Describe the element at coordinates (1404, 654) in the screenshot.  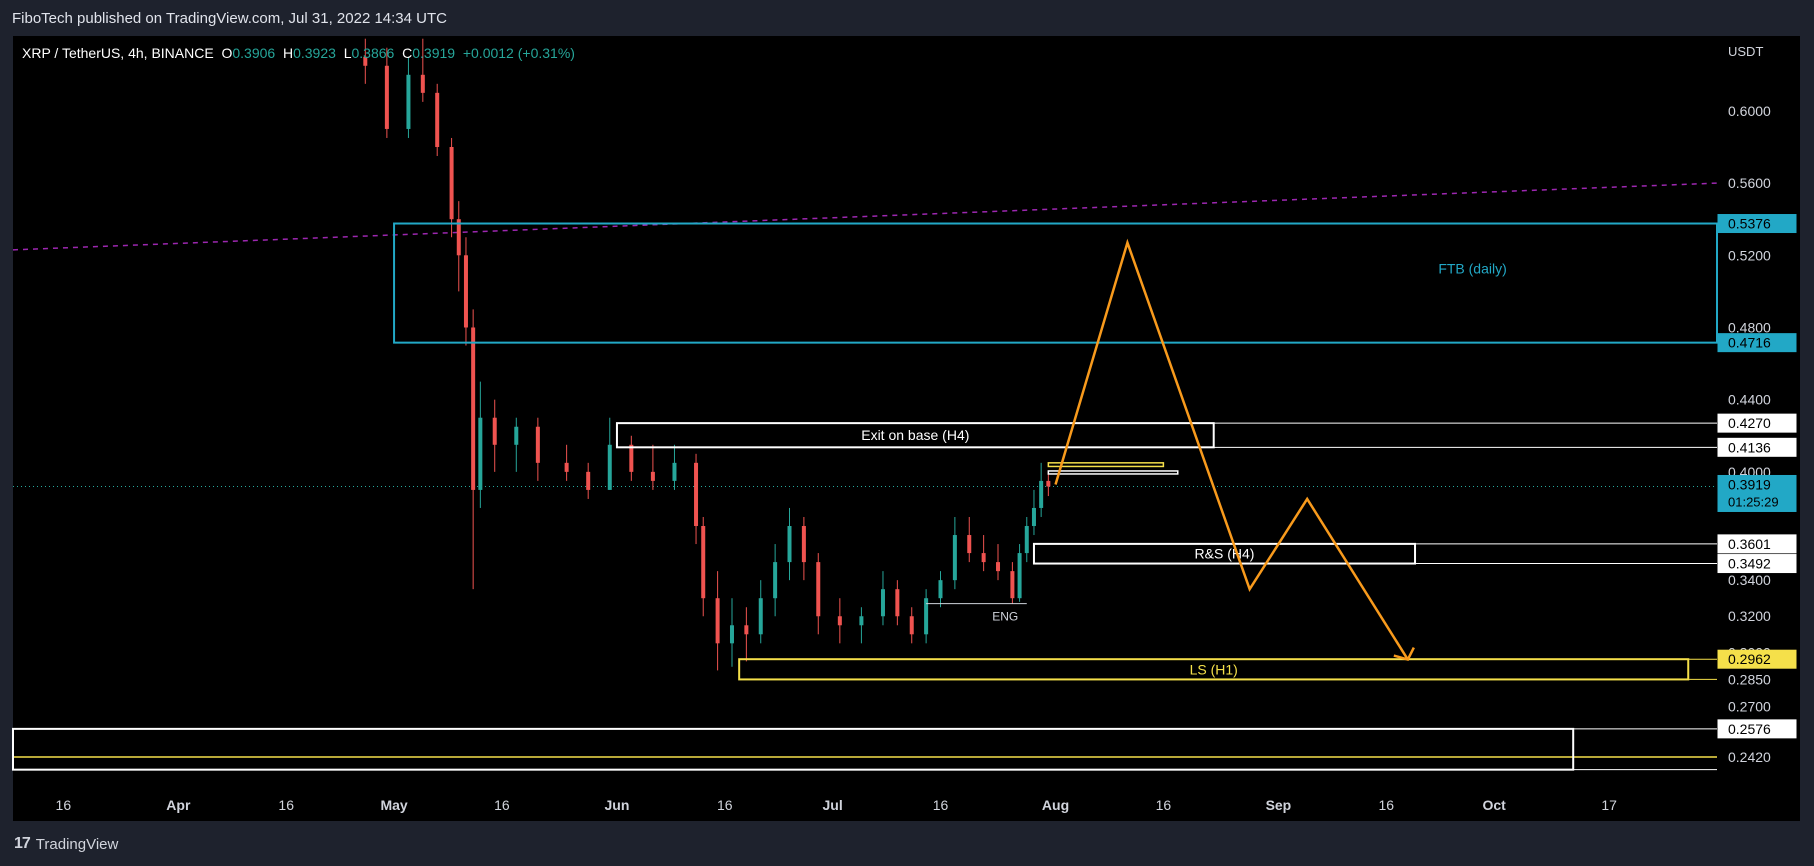
I see `projection-arrow-head` at that location.